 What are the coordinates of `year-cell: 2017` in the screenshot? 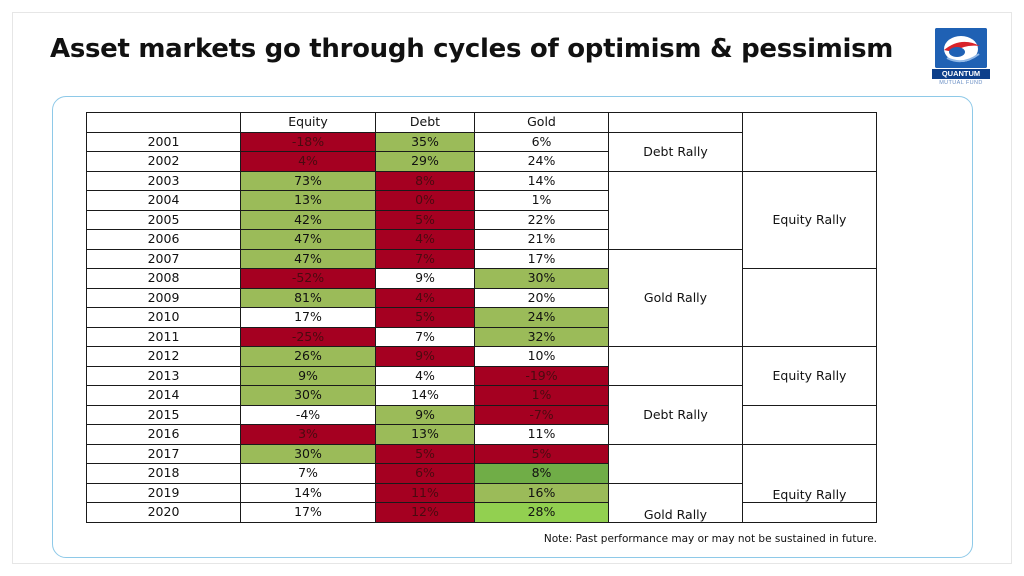 It's located at (163, 453).